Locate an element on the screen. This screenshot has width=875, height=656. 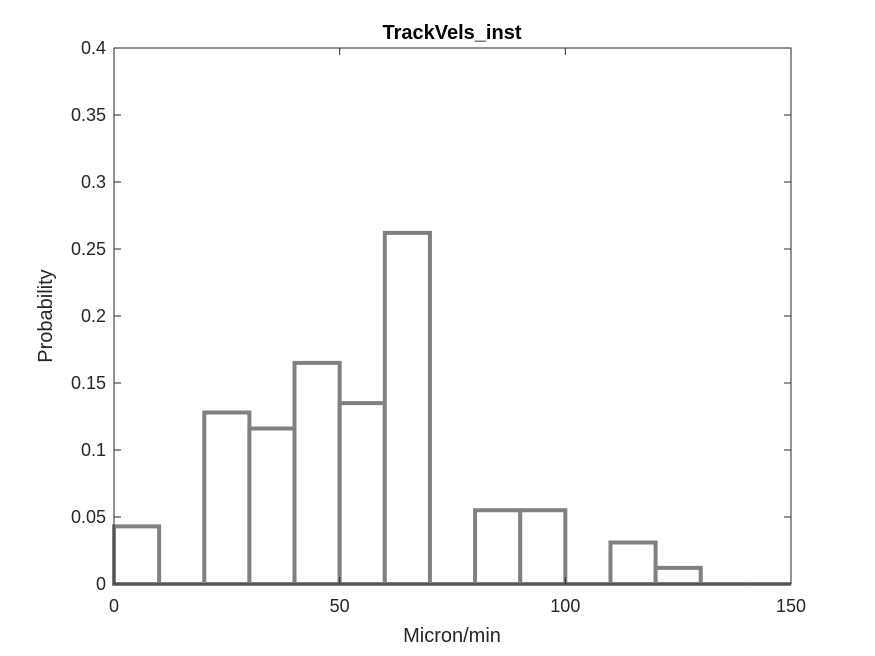
y-tick-label: 0.35 is located at coordinates (88, 115).